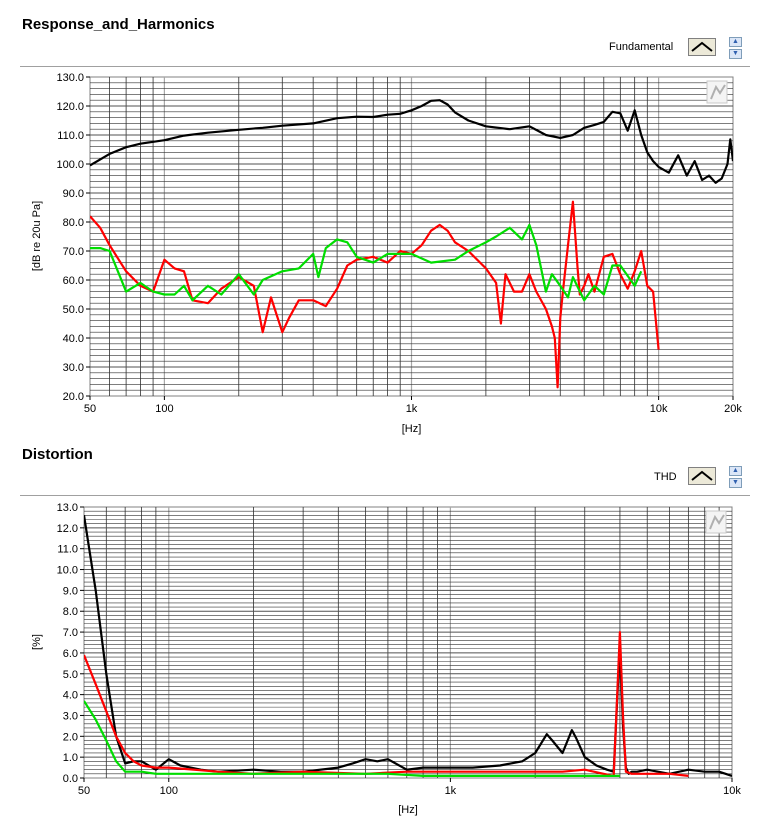 The width and height of the screenshot is (765, 833). What do you see at coordinates (73, 339) in the screenshot?
I see `y-tick-label: 40.0` at bounding box center [73, 339].